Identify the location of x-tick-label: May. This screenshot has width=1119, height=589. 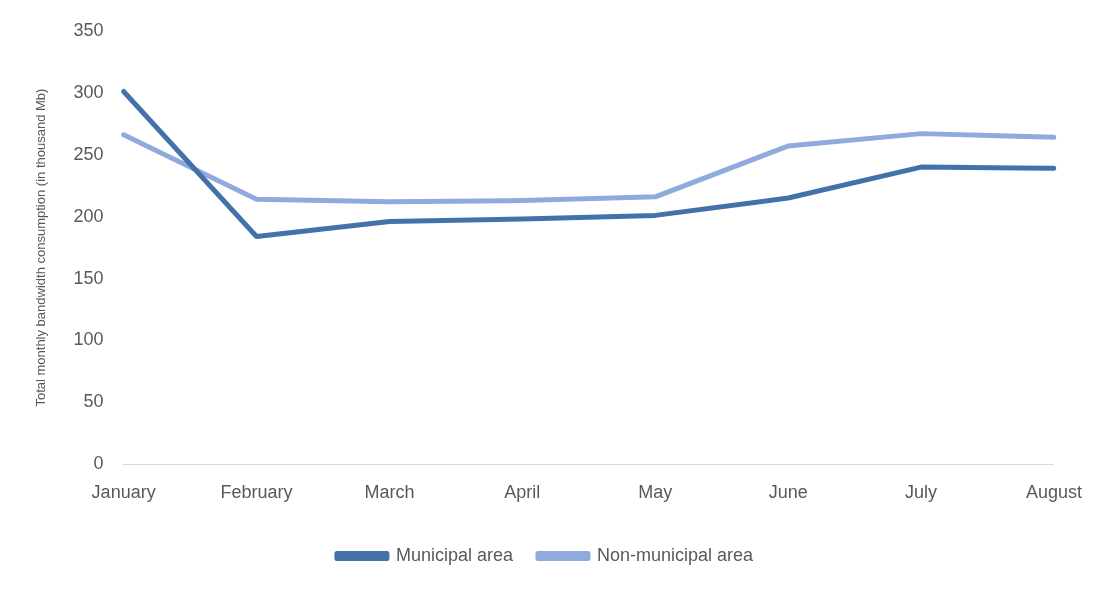
(655, 492).